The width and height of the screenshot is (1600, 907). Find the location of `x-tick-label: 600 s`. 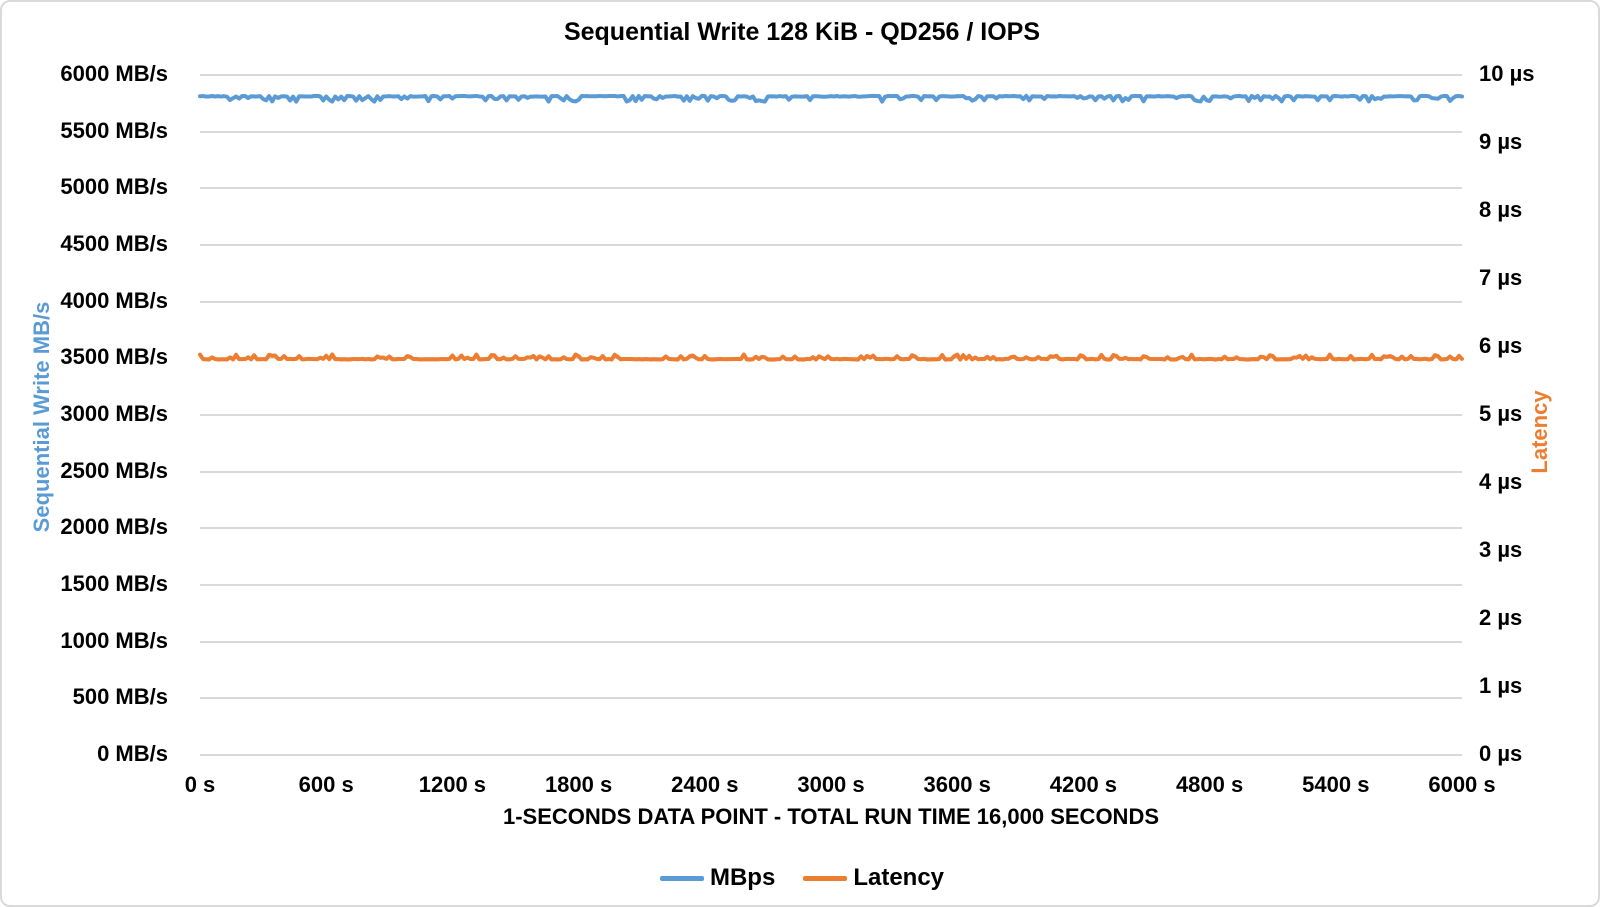

x-tick-label: 600 s is located at coordinates (326, 784).